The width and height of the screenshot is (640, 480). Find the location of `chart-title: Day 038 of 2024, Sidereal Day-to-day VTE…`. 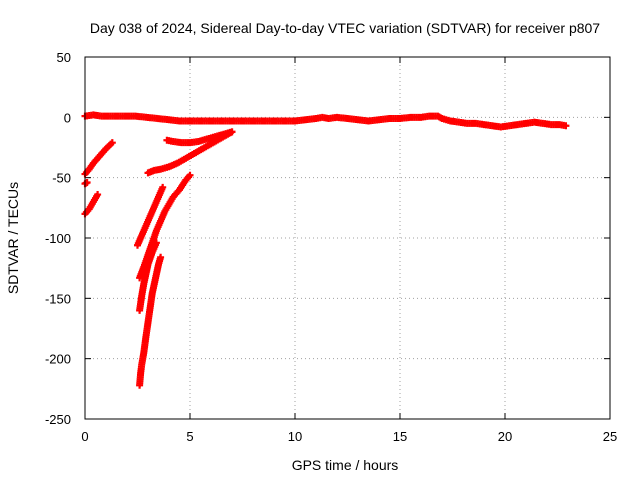

chart-title: Day 038 of 2024, Sidereal Day-to-day VTE… is located at coordinates (345, 28).